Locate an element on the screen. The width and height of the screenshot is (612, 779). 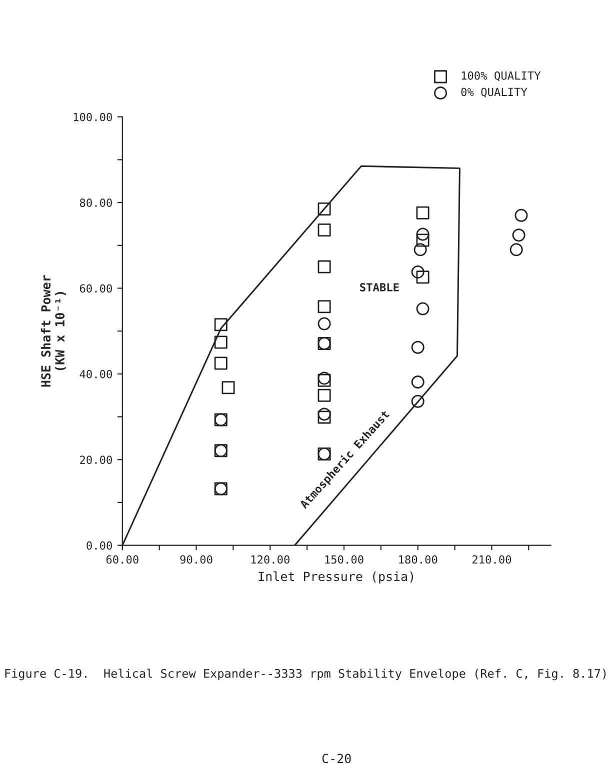
legend-label: 100% QUALITY is located at coordinates (501, 76).